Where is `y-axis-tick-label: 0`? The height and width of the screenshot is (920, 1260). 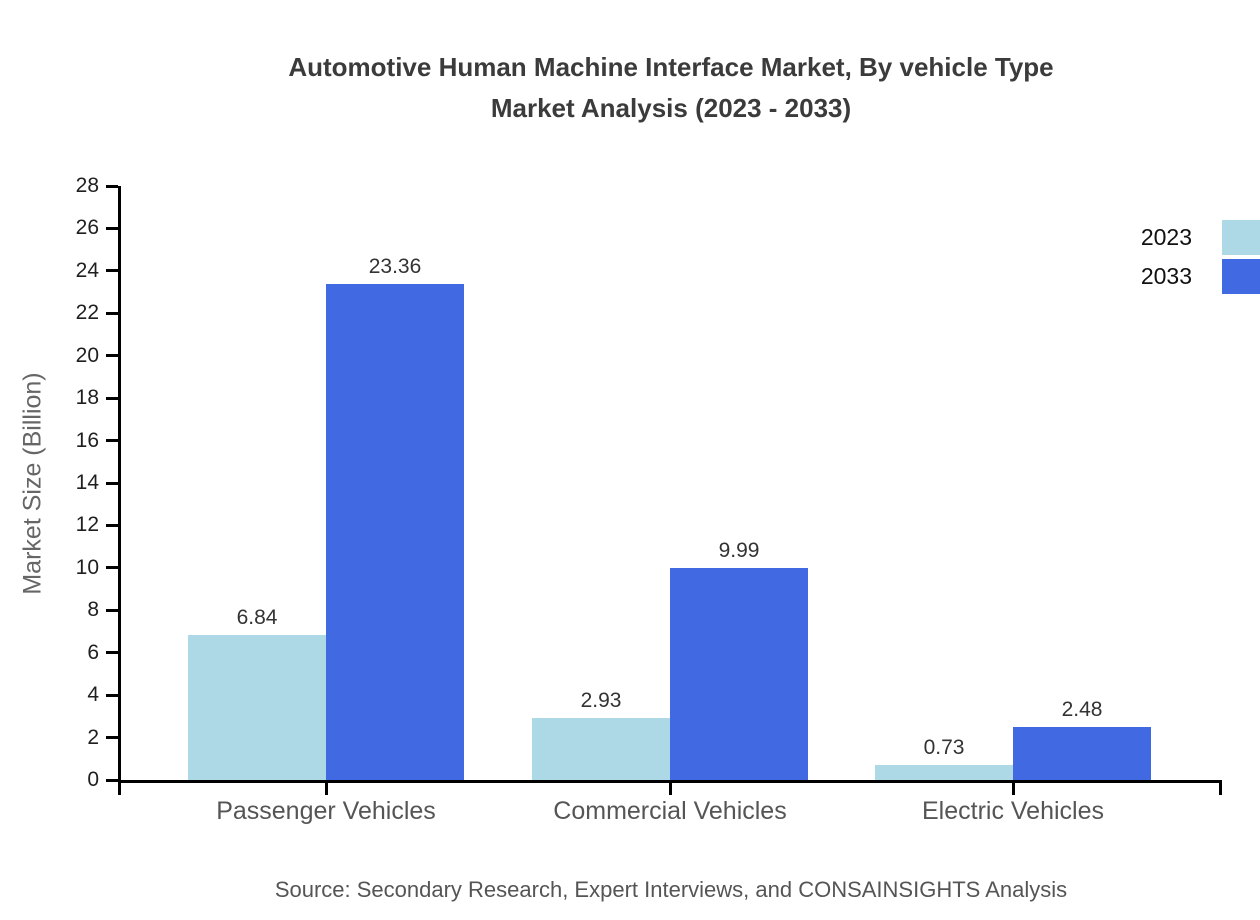 y-axis-tick-label: 0 is located at coordinates (93, 779).